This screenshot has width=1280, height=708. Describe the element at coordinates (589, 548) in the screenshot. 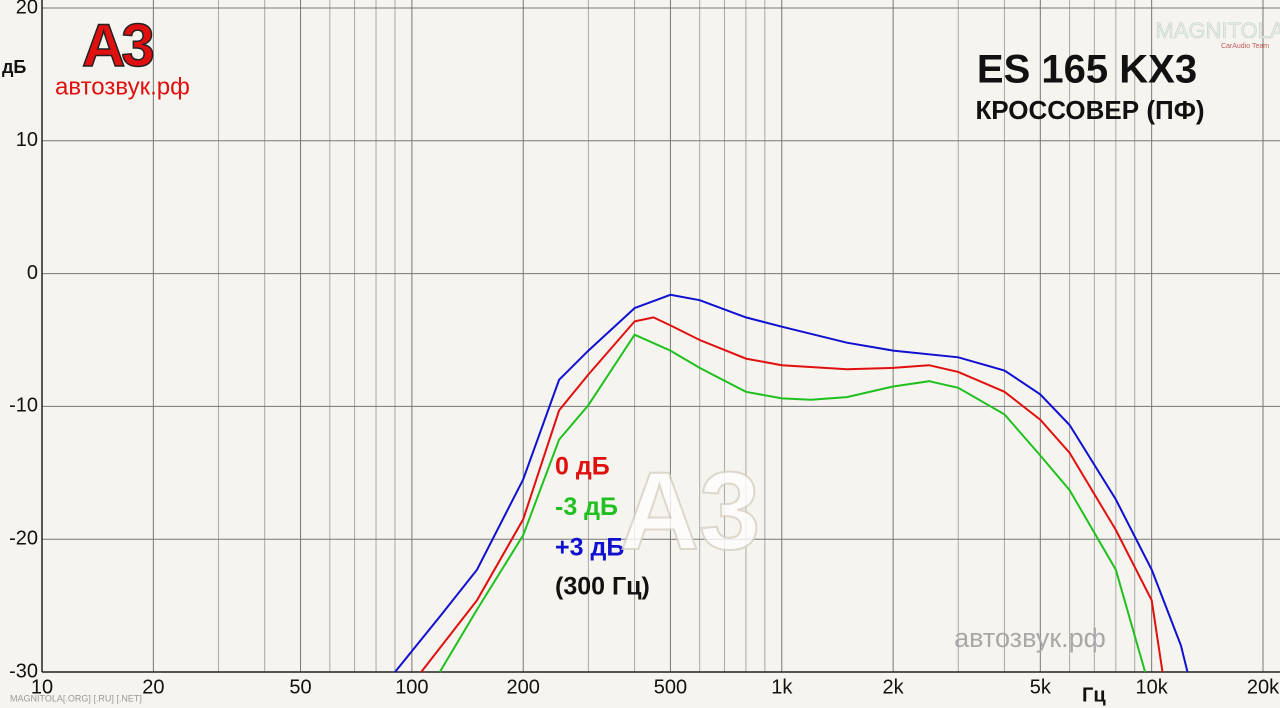

I see `legend-entry: +3 дБ` at that location.